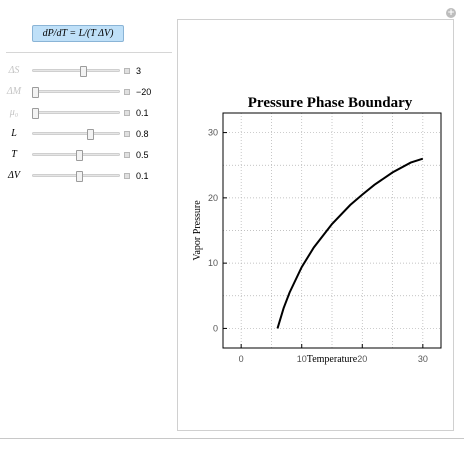 Image resolution: width=464 pixels, height=450 pixels. I want to click on slider-value: 0.5, so click(142, 155).